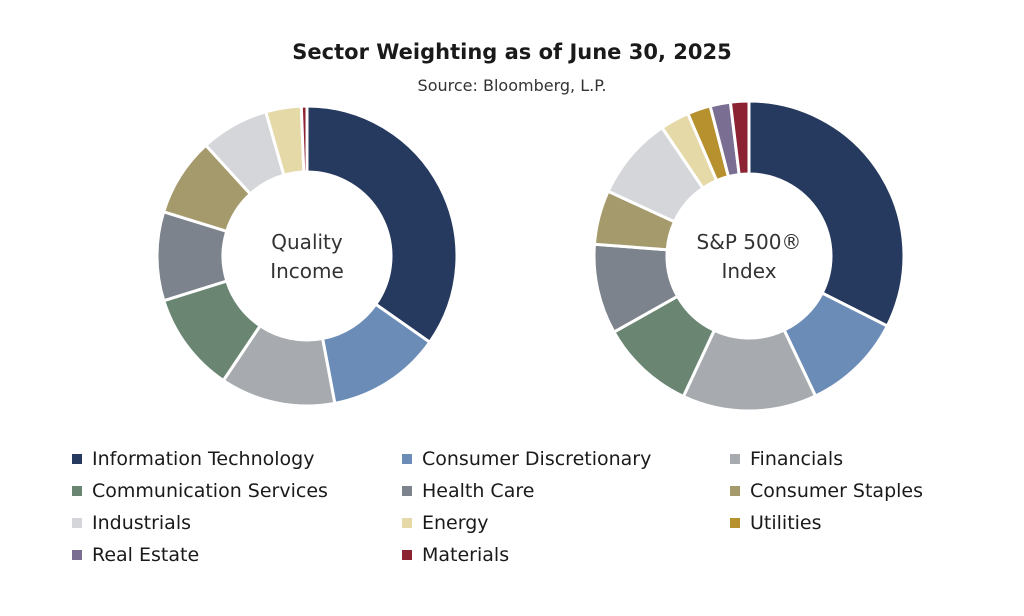 The image size is (1024, 616). I want to click on legend-item-materials: Materials, so click(455, 555).